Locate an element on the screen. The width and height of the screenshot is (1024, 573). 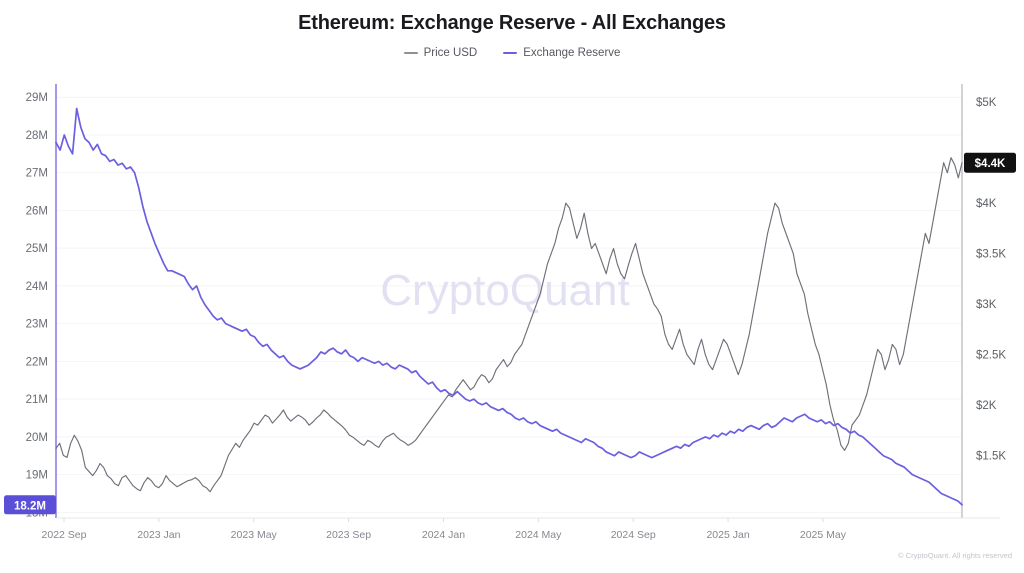
x-axis-tick-label: 2025 May is located at coordinates (823, 535).